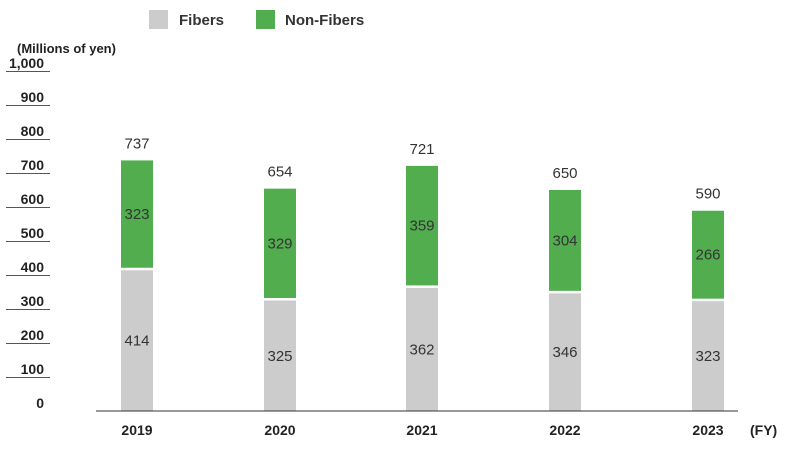 The height and width of the screenshot is (451, 800). Describe the element at coordinates (564, 430) in the screenshot. I see `x-tick-label: 2022` at that location.